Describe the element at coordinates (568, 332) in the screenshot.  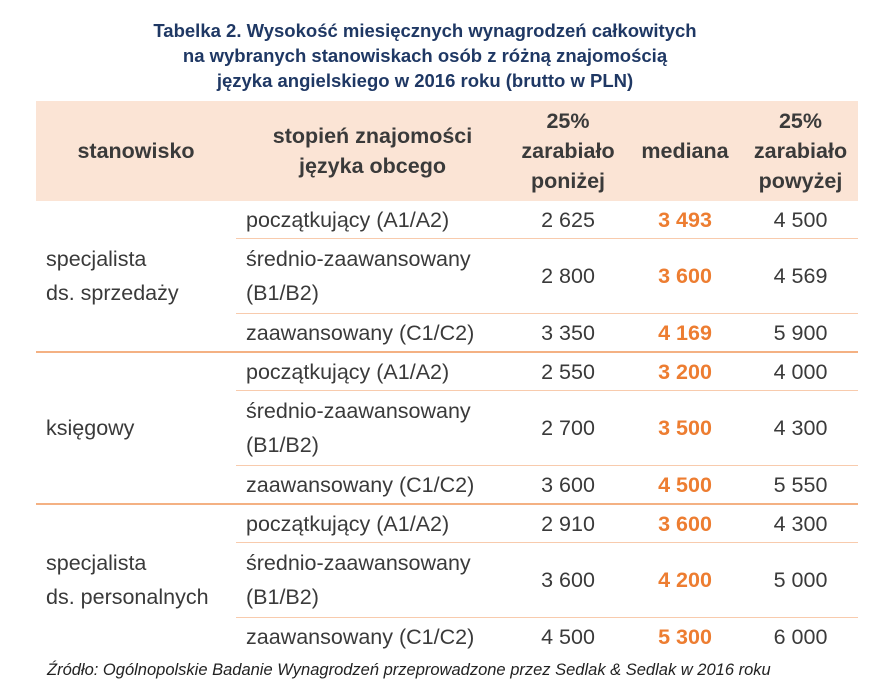
I see `low-cell: 3 350` at that location.